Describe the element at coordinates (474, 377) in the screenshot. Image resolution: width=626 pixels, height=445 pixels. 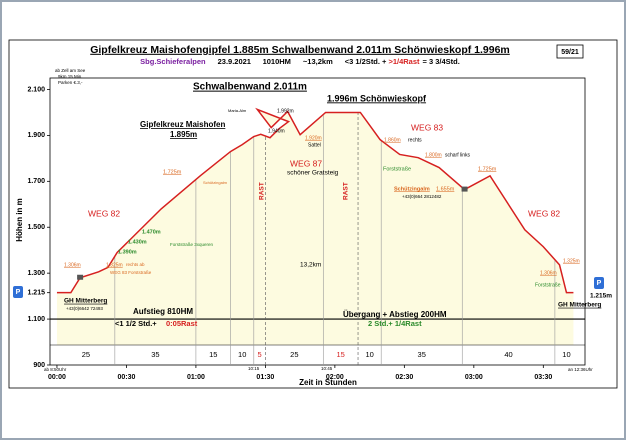
I see `x-tick-label: 03:00` at that location.